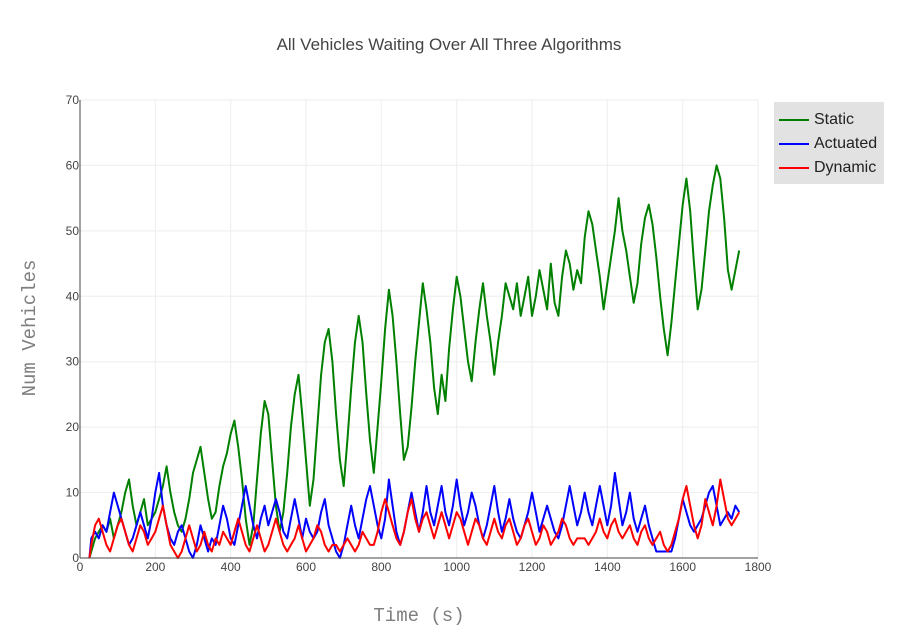 The width and height of the screenshot is (898, 637). What do you see at coordinates (794, 168) in the screenshot?
I see `legend-swatch-dynamic` at bounding box center [794, 168].